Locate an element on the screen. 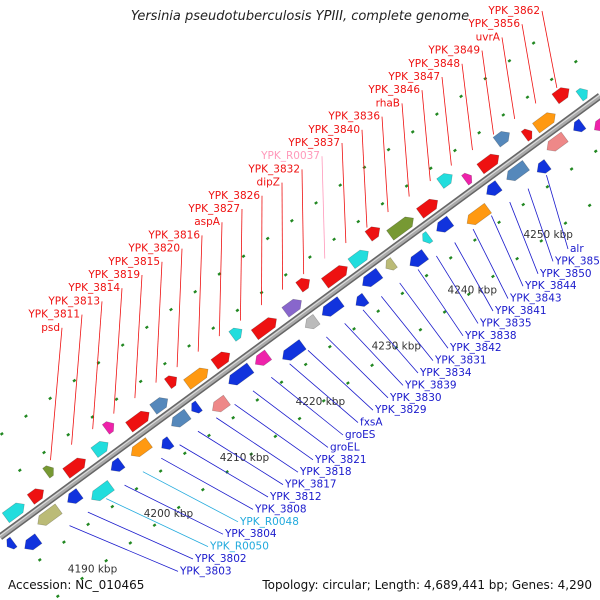 The width and height of the screenshot is (600, 600). gene-label-reverse: YPK_3838 is located at coordinates (490, 336).